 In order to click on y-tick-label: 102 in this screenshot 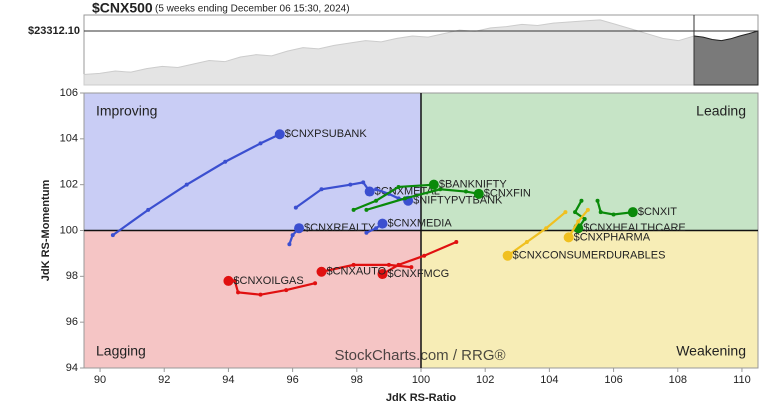, I will do `click(69, 185)`.